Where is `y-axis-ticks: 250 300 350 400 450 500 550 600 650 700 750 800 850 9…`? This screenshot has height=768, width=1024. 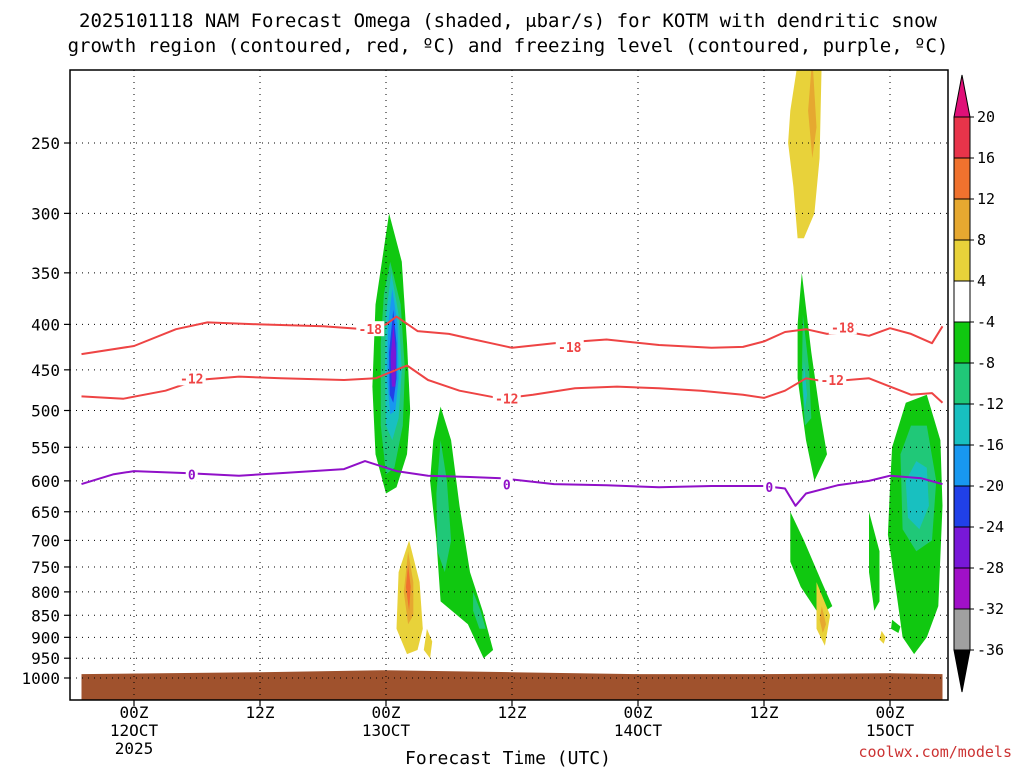 y-axis-ticks: 250 300 350 400 450 500 550 600 650 700 750 800 850 9… is located at coordinates (45, 411).